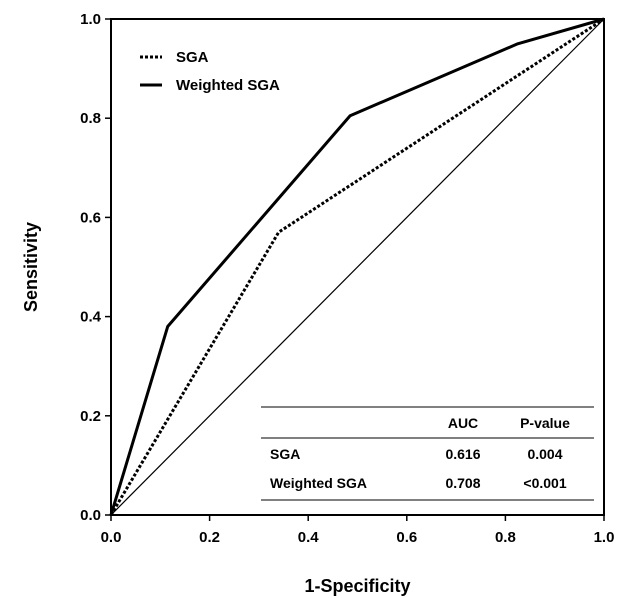  Describe the element at coordinates (544, 483) in the screenshot. I see `table-cell: <0.001` at that location.